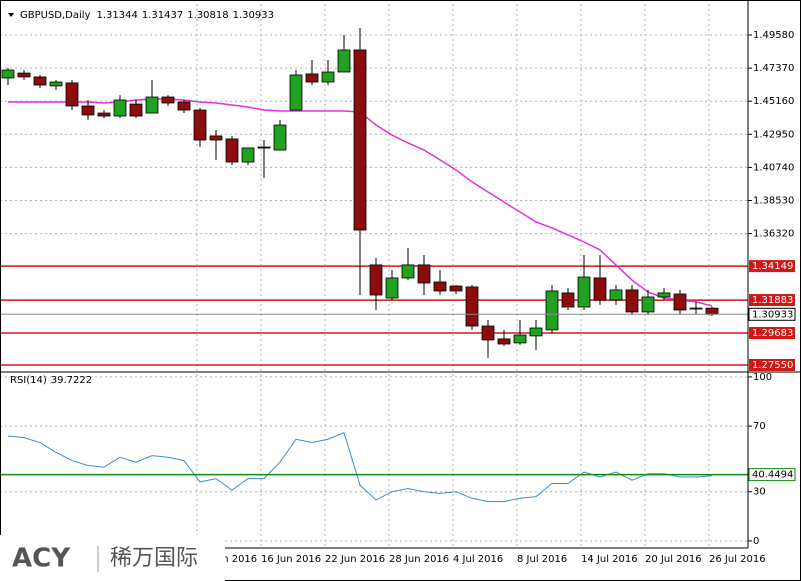 This screenshot has width=801, height=581. What do you see at coordinates (773, 234) in the screenshot?
I see `y-tick-label: 1.36320` at bounding box center [773, 234].